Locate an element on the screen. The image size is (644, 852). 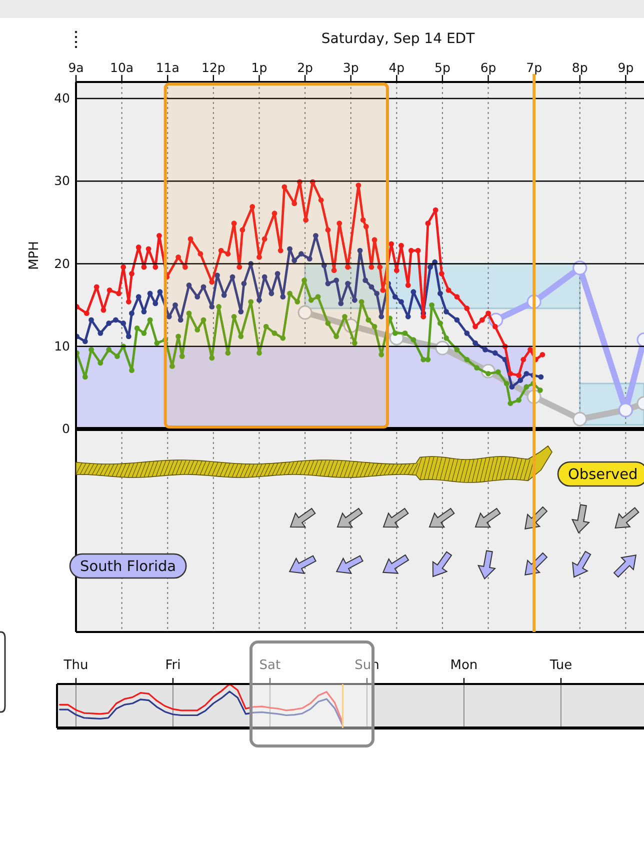
x-tick-label: Tue is located at coordinates (560, 665).